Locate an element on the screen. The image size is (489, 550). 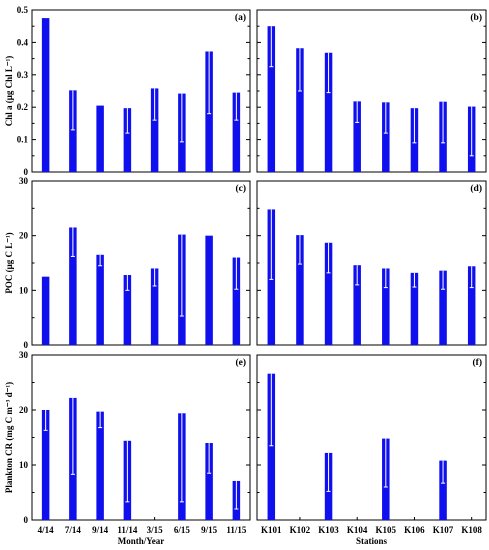
x-tick-label: 6/15 is located at coordinates (182, 530).